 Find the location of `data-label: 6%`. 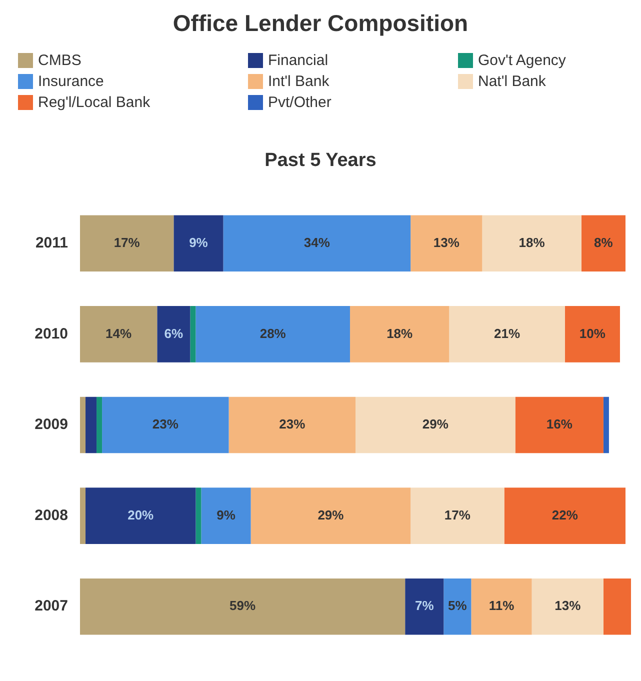

data-label: 6% is located at coordinates (174, 333).